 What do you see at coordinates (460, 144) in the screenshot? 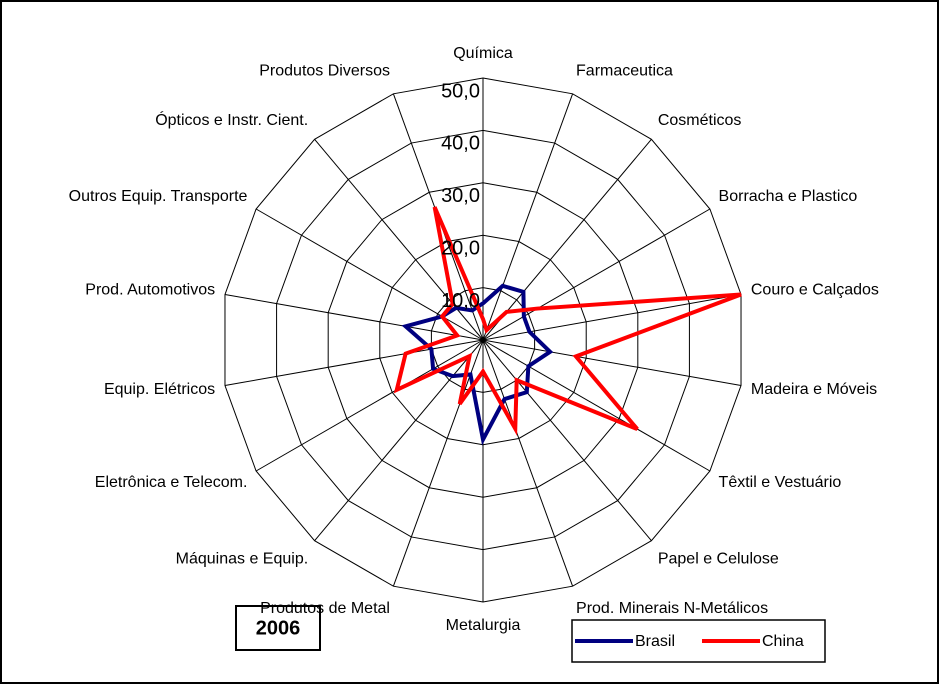
I see `r-tick-label: 40,0` at bounding box center [460, 144].